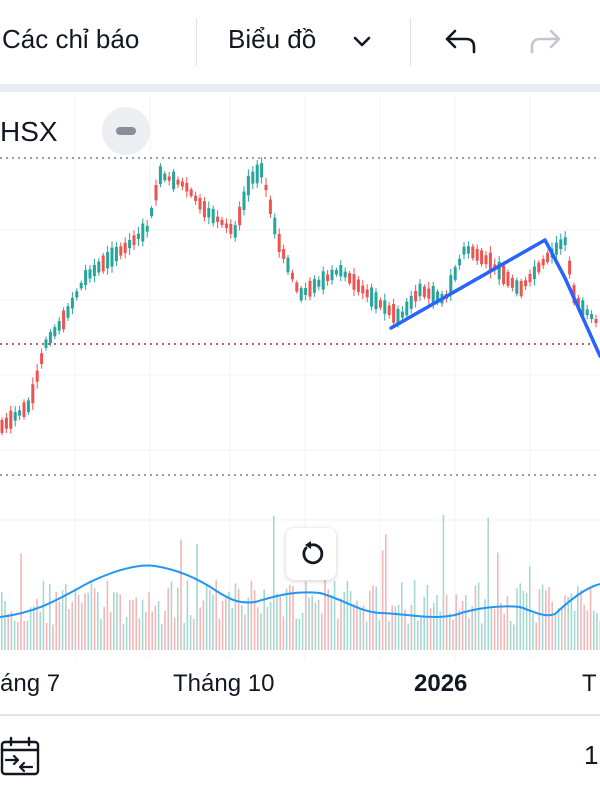  I want to click on collapse-legend-button, so click(126, 131).